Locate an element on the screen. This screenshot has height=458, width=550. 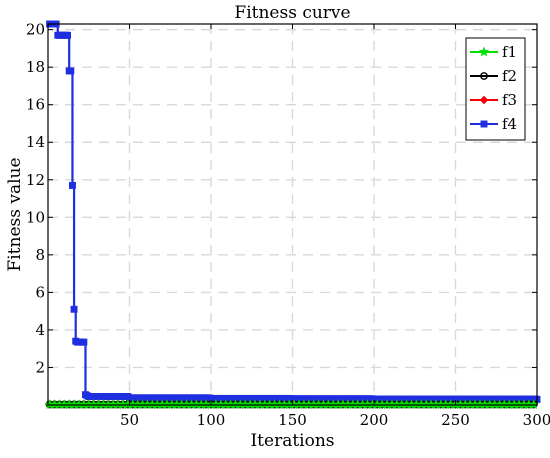
x-tick-label: 50 is located at coordinates (129, 420).